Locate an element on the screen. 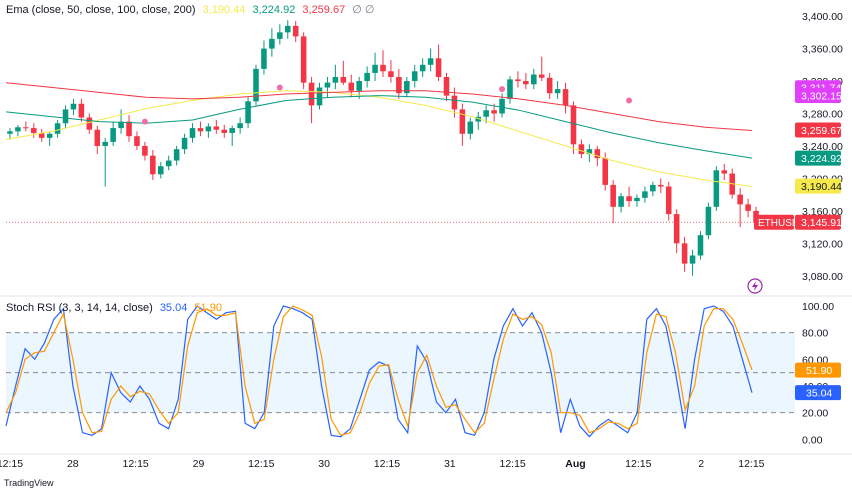  time-tick-label: 29 is located at coordinates (199, 464).